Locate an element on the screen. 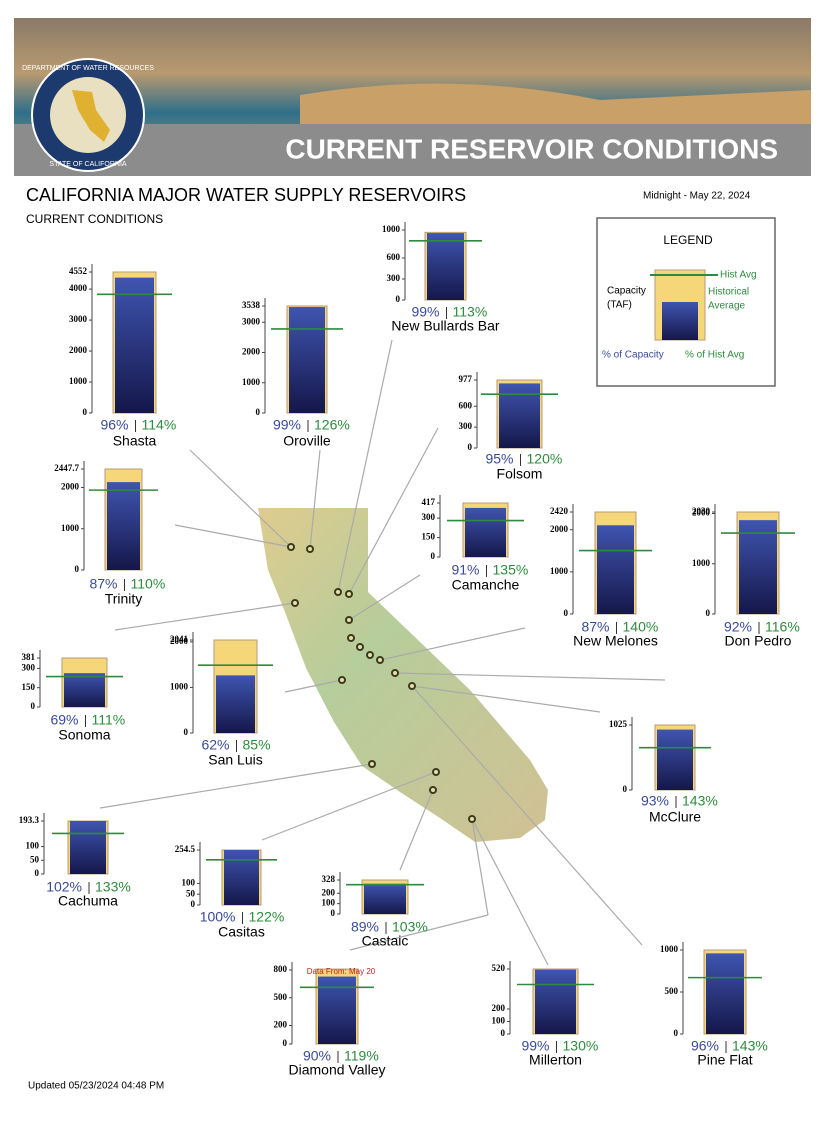  y-tick-label: 2447.7 is located at coordinates (66, 468).